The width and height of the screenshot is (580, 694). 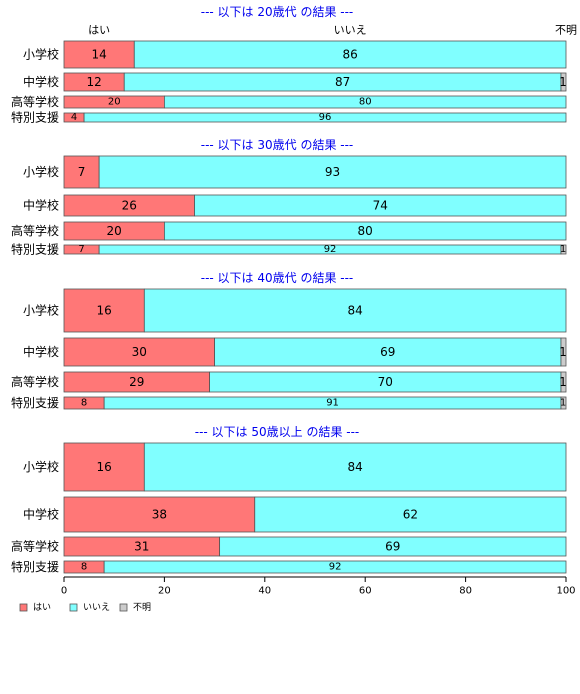 I want to click on data-label: 96, so click(x=325, y=117).